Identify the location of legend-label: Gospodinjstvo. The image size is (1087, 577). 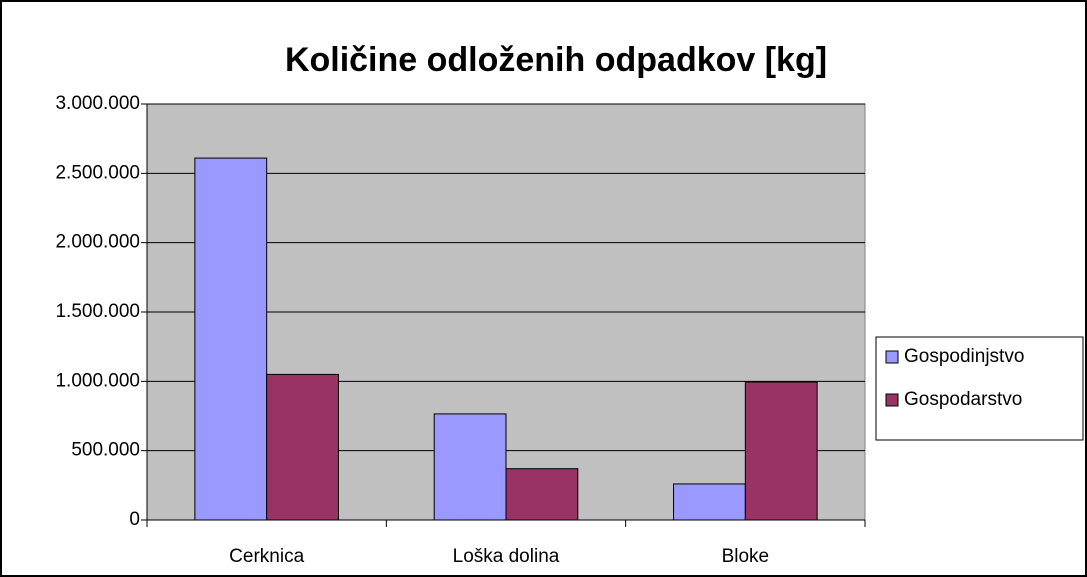
(964, 356).